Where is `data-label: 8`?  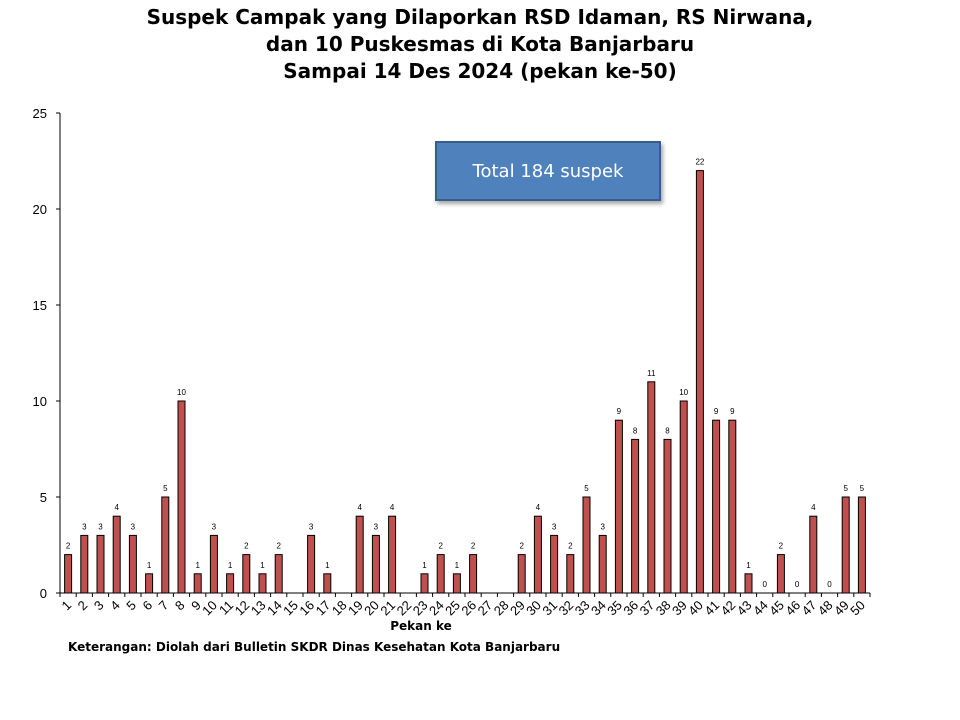
data-label: 8 is located at coordinates (635, 430).